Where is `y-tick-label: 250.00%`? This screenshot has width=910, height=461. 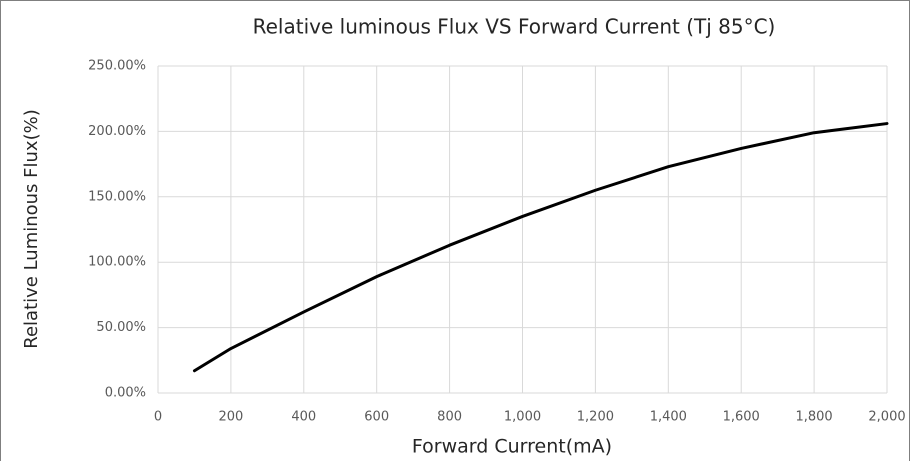
y-tick-label: 250.00% is located at coordinates (117, 66).